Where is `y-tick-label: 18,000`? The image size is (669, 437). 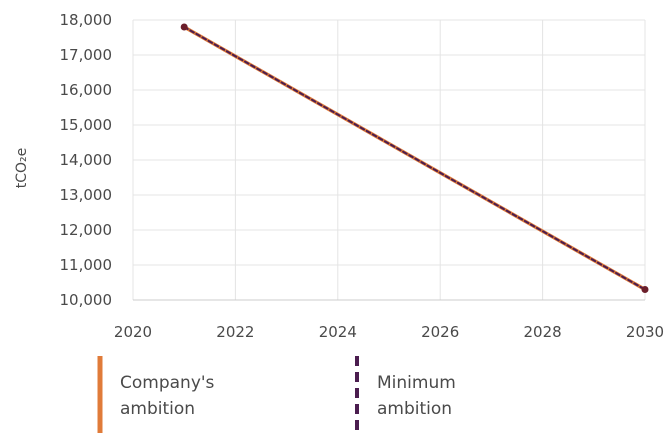 y-tick-label: 18,000 is located at coordinates (86, 20).